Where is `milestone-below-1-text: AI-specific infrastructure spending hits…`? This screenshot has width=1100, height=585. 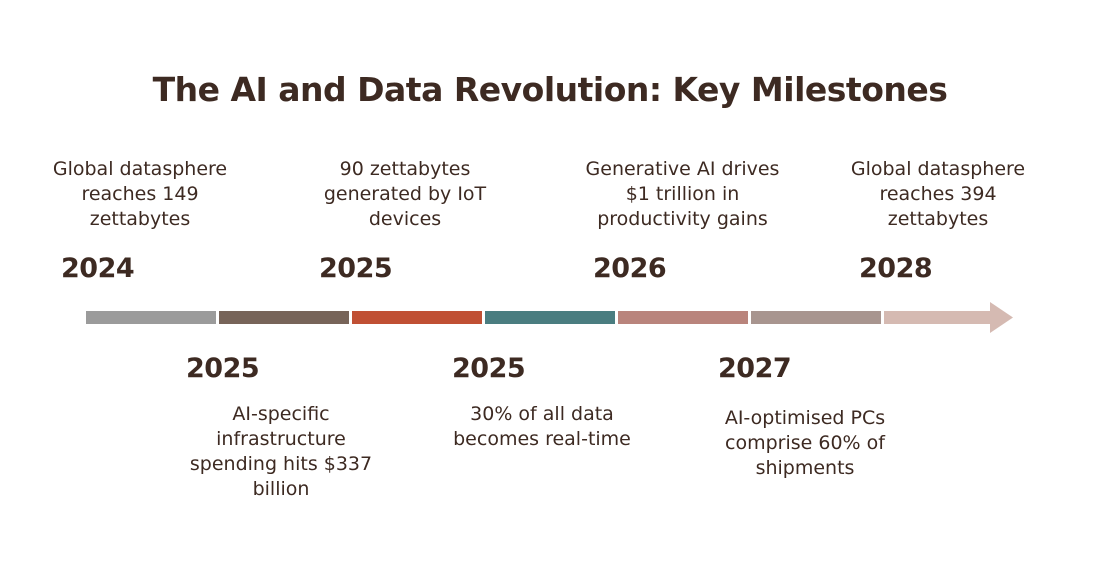 milestone-below-1-text: AI-specific infrastructure spending hits… is located at coordinates (281, 451).